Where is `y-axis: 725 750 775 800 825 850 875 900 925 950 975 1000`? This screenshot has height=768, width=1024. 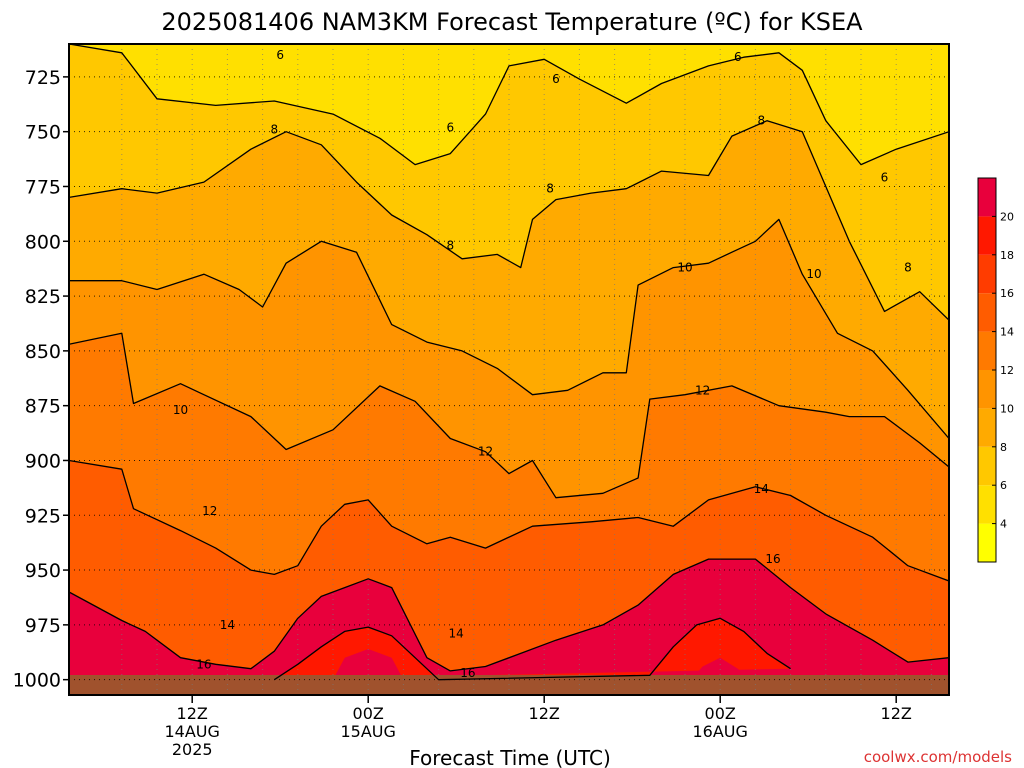 y-axis: 725 750 775 800 825 850 875 900 925 950 975 1000 is located at coordinates (41, 379).